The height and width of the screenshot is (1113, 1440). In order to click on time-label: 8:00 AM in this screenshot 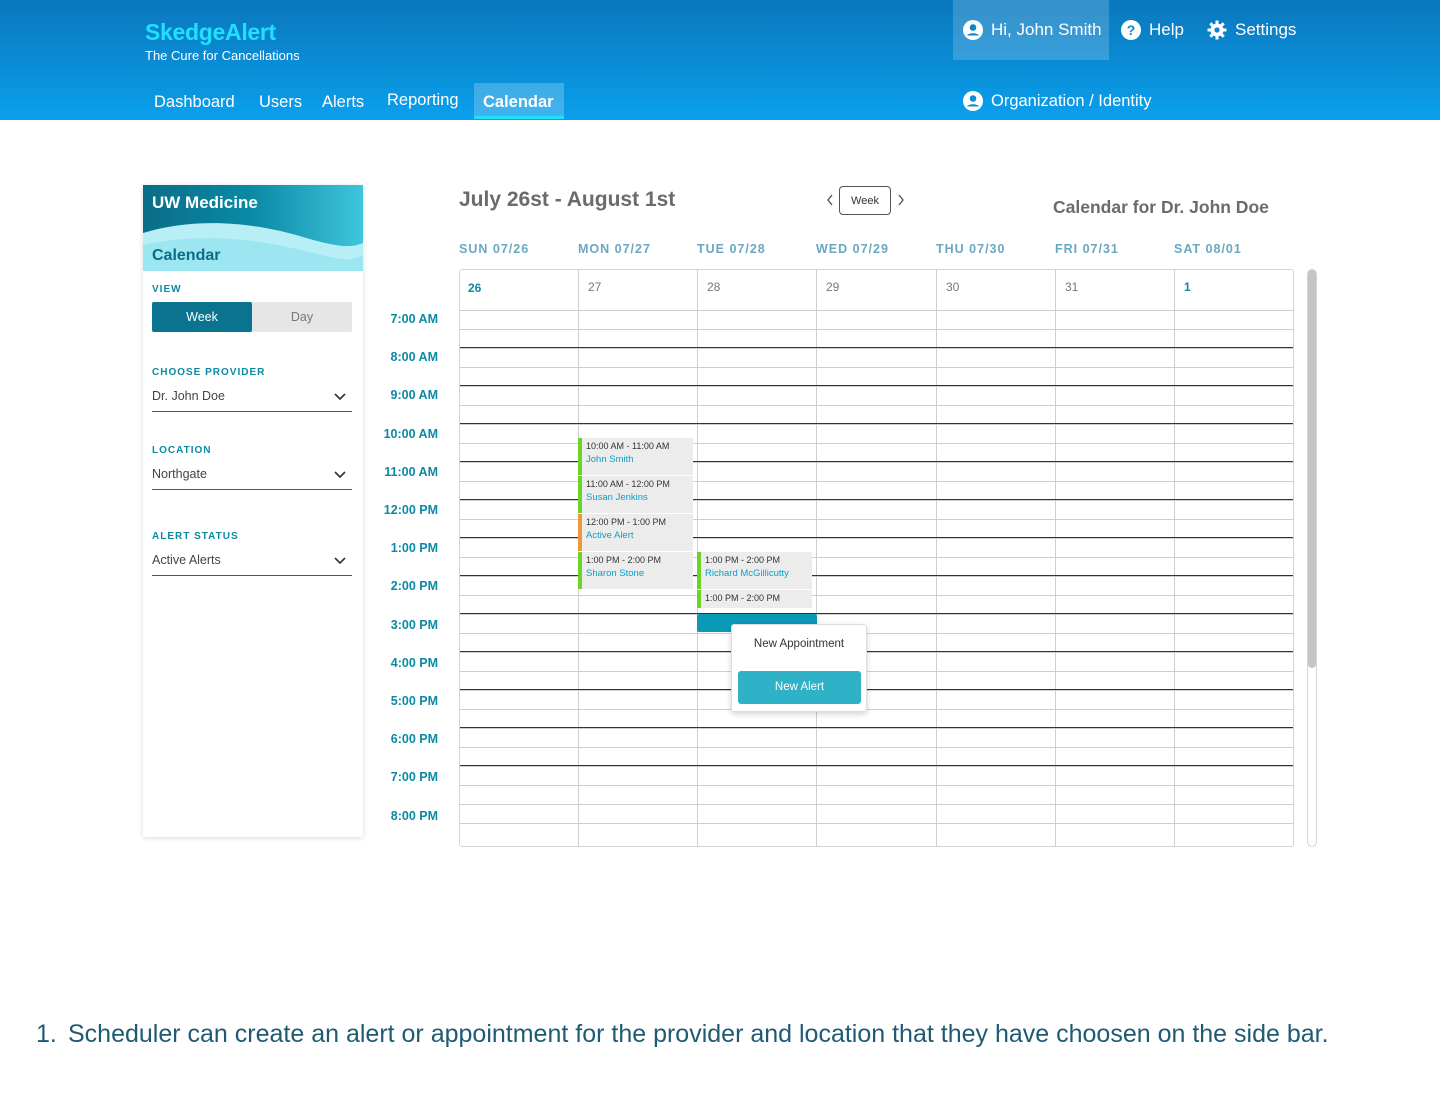, I will do `click(414, 357)`.